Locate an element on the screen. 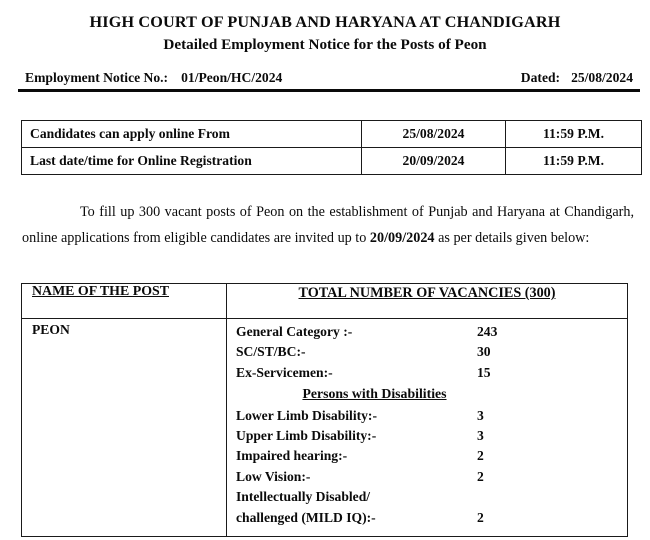 This screenshot has height=540, width=650. ex-servicemen-label: Ex-Servicemen:- is located at coordinates (284, 372).